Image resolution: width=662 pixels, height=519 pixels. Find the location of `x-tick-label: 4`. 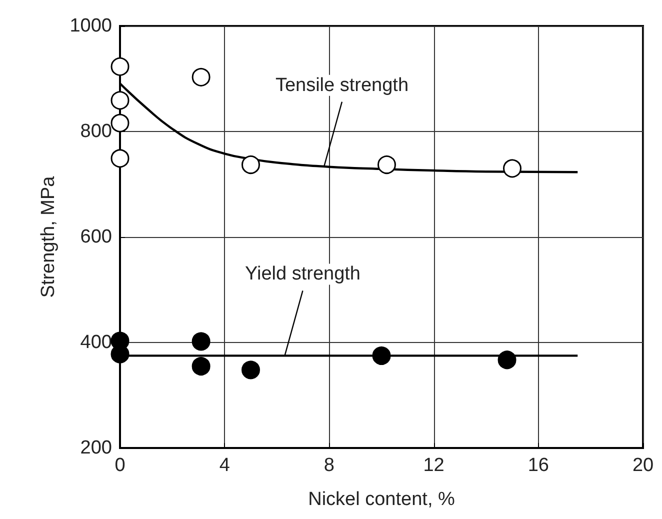

x-tick-label: 4 is located at coordinates (224, 465).